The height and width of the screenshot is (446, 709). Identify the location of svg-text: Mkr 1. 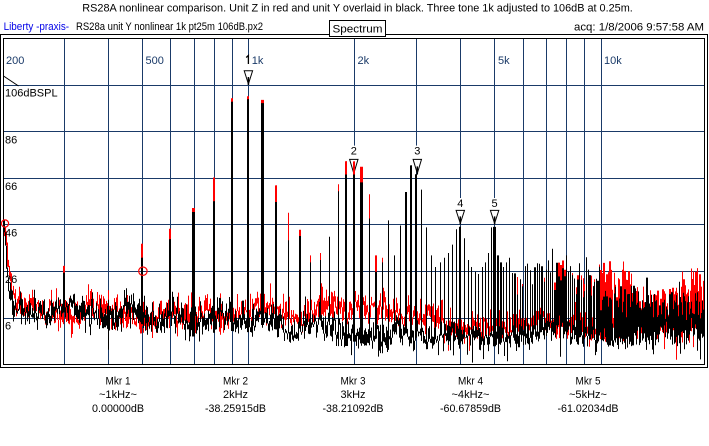
(118, 381).